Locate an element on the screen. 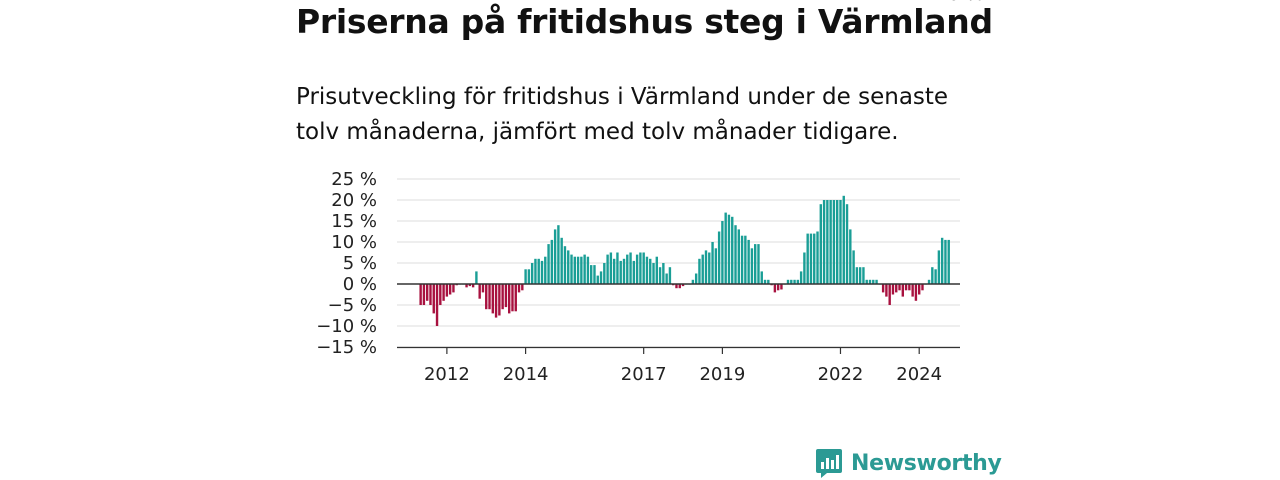  bars is located at coordinates (684, 260).